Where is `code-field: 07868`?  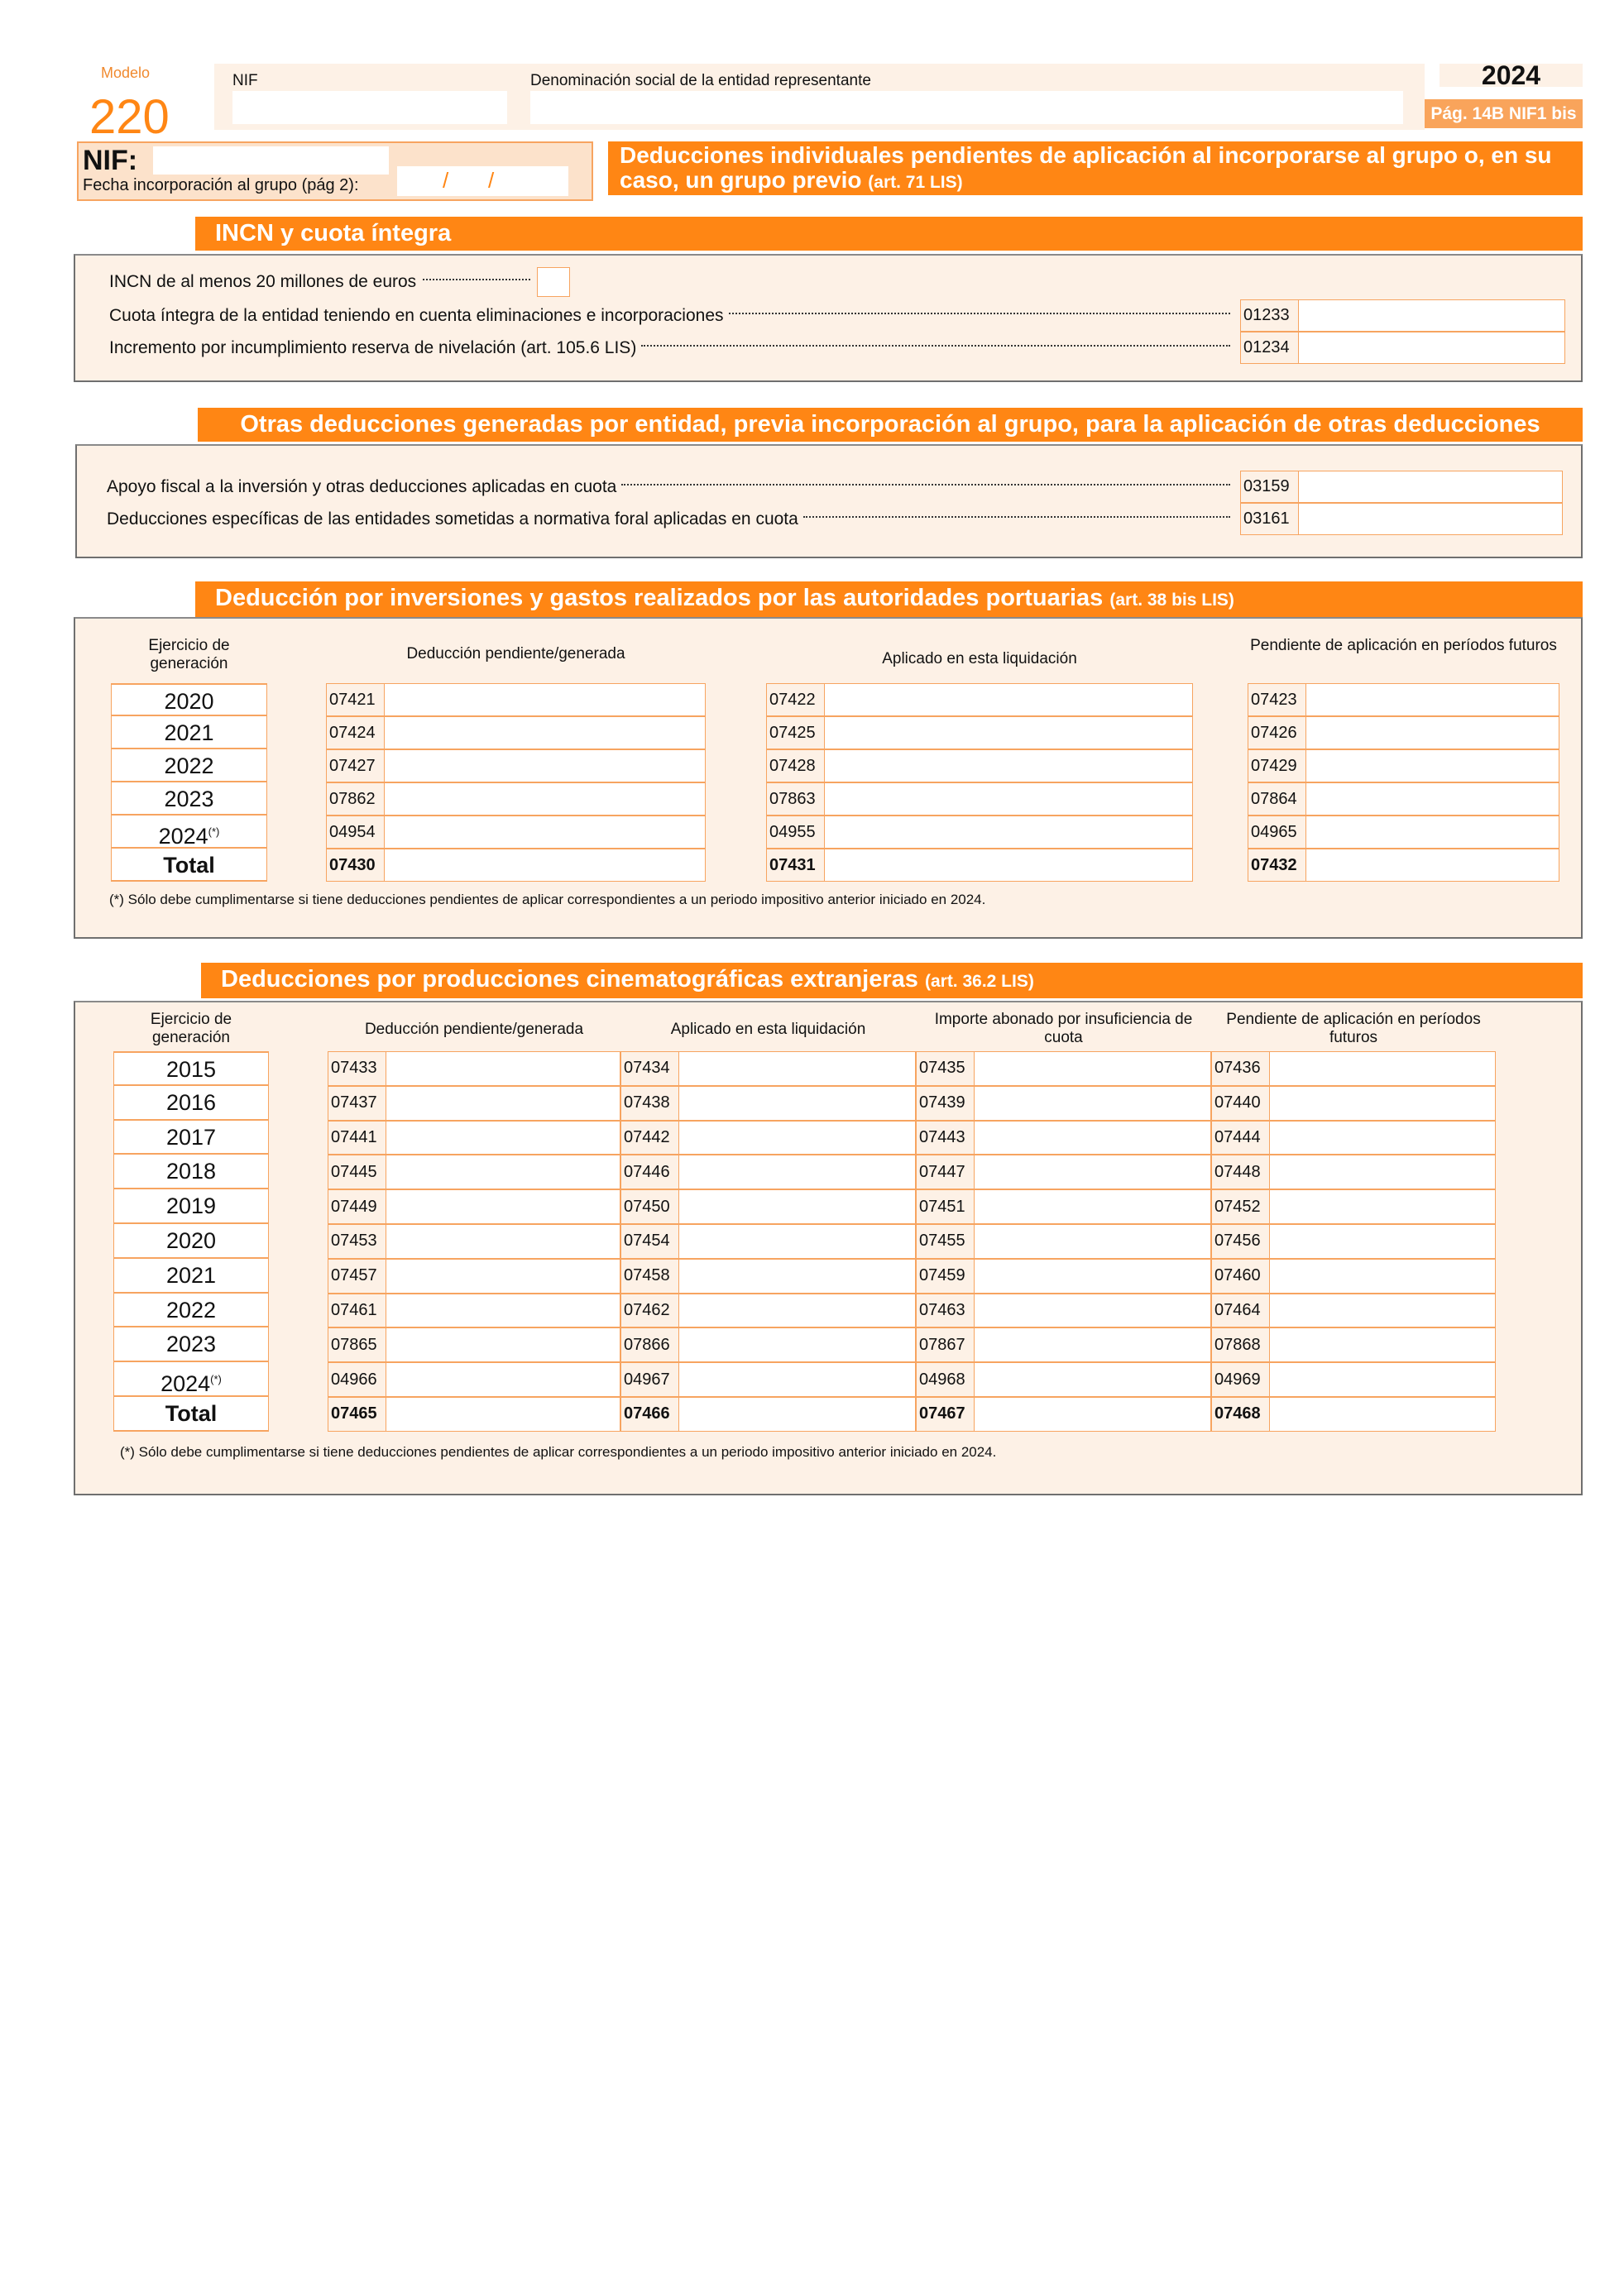 code-field: 07868 is located at coordinates (1353, 1345).